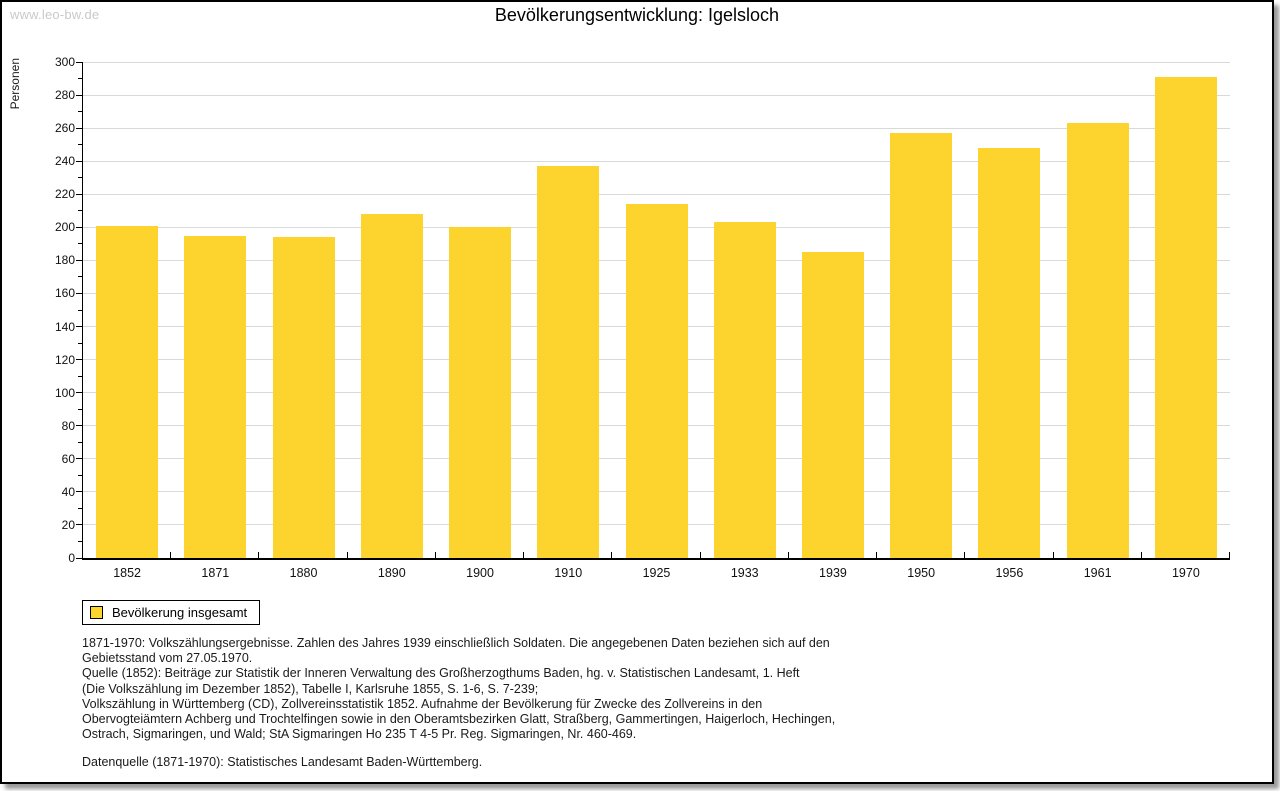  I want to click on y-tick-label: 260, so click(64, 128).